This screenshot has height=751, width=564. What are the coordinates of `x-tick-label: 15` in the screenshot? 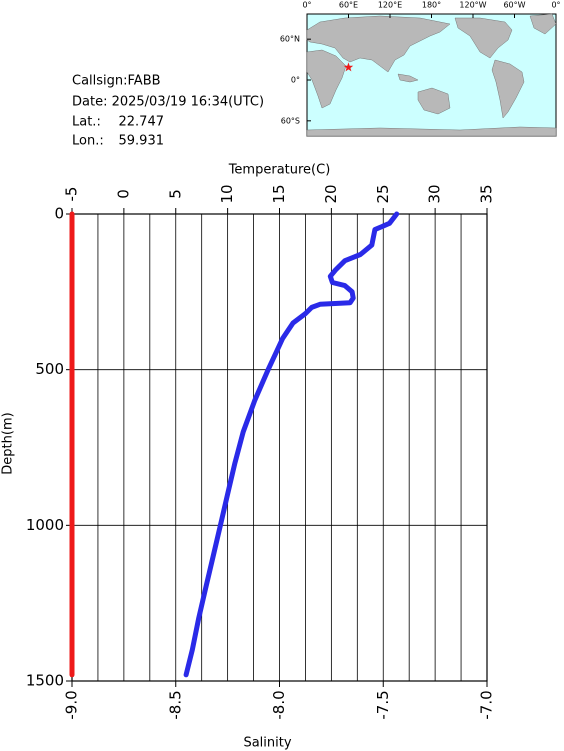 It's located at (279, 193).